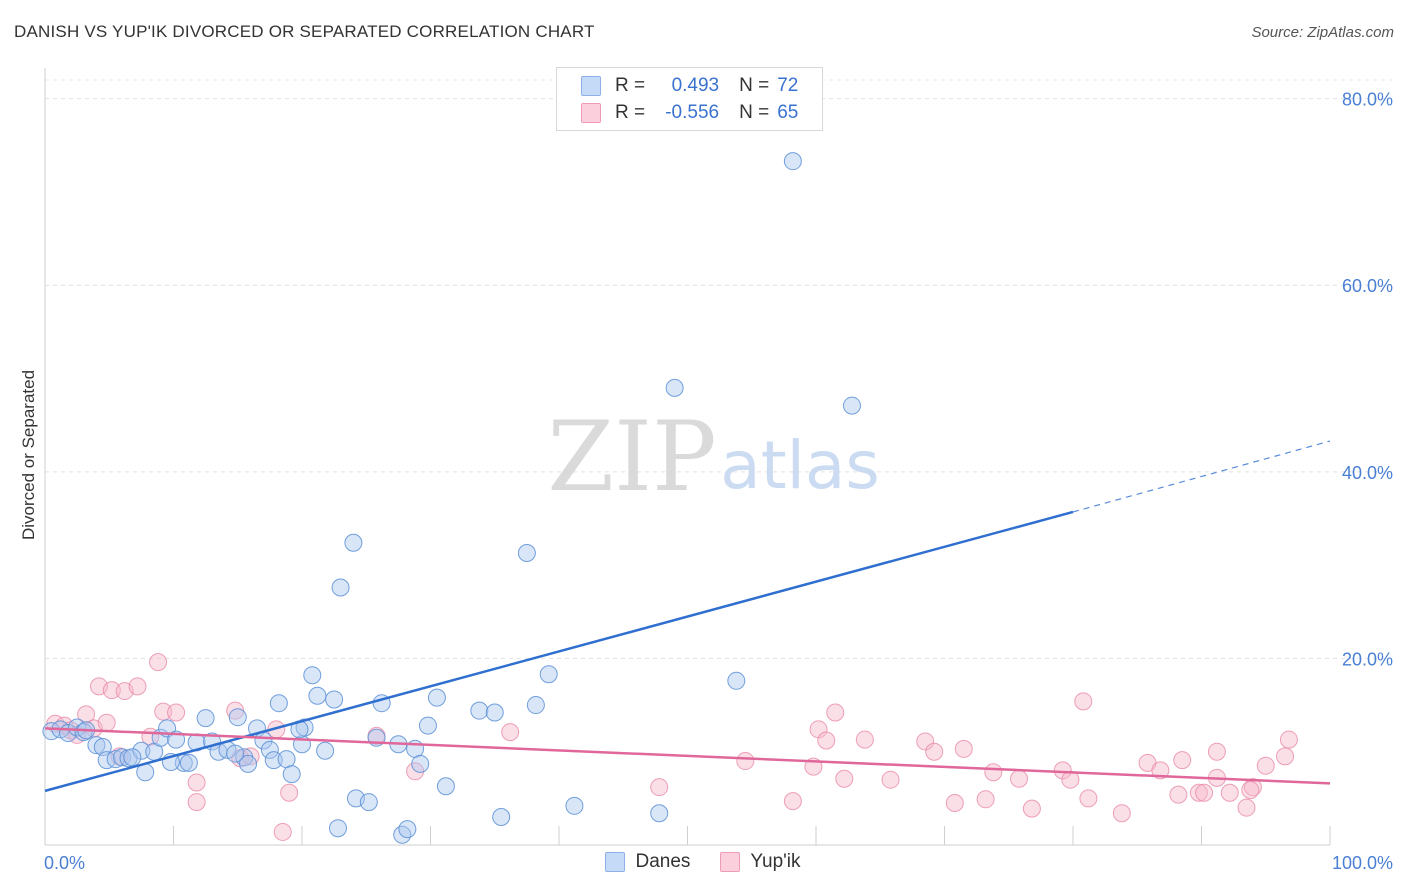  What do you see at coordinates (800, 465) in the screenshot?
I see `watermark-atlas: atlas` at bounding box center [800, 465].